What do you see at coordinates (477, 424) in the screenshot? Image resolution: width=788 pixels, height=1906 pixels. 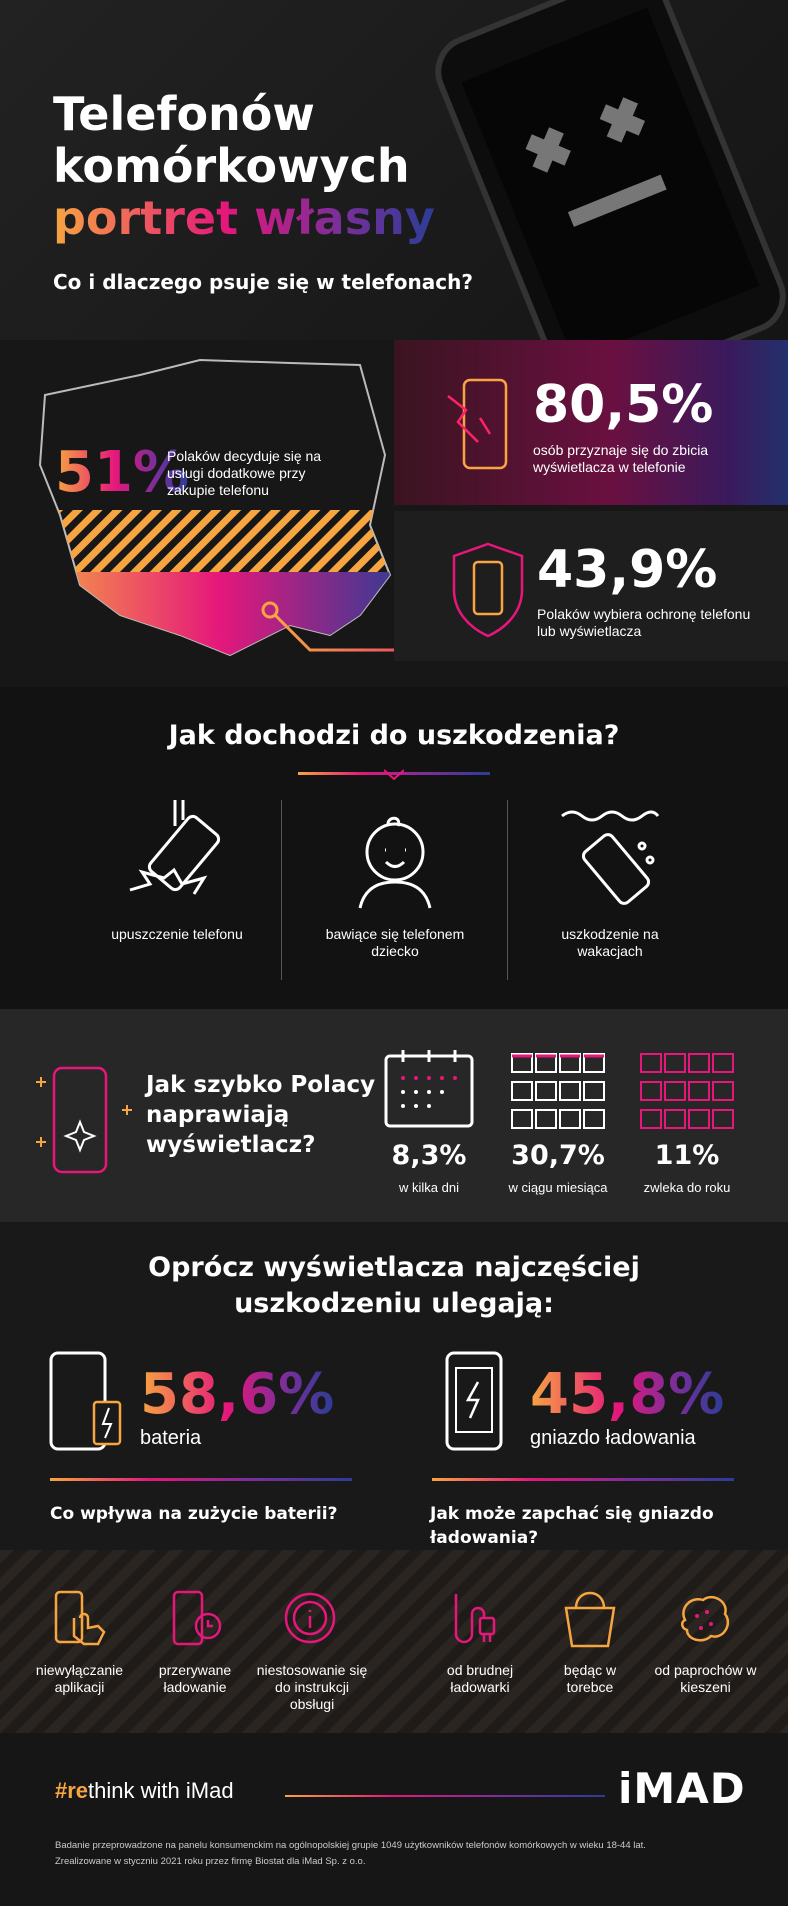 I see `cracked-phone-icon` at bounding box center [477, 424].